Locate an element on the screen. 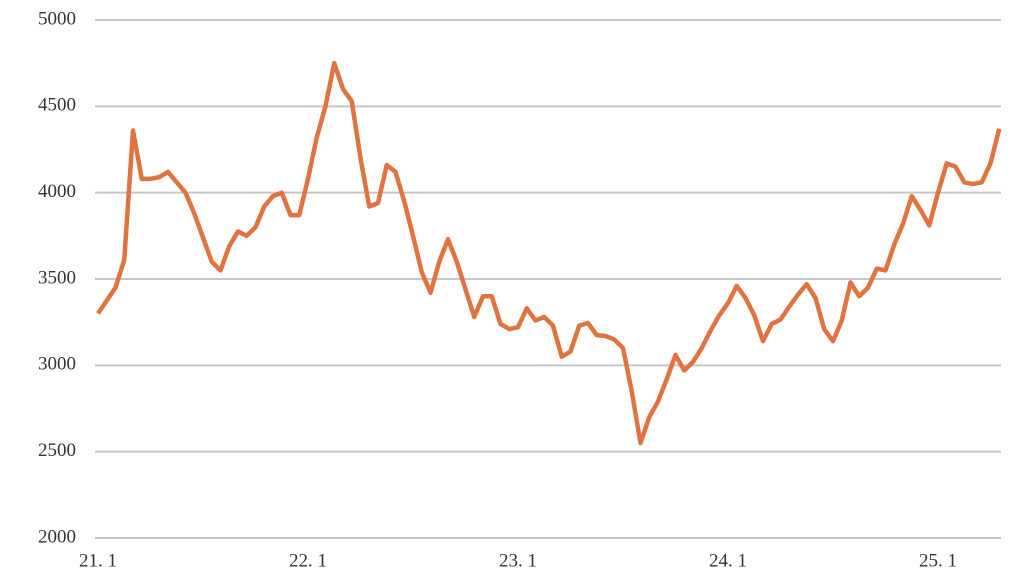  y-tick-label: 4500 is located at coordinates (57, 105).